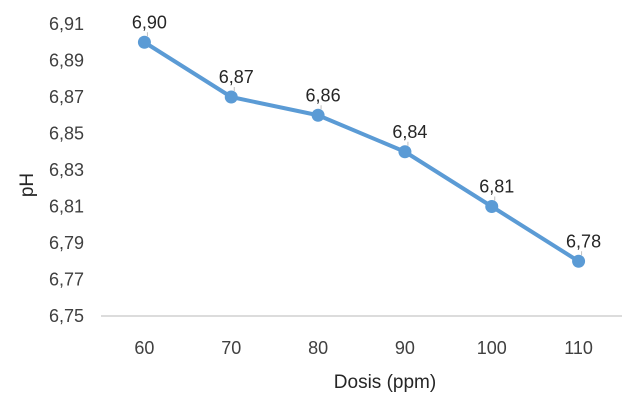 The image size is (637, 396). What do you see at coordinates (66, 280) in the screenshot?
I see `y-tick-label: 6,77` at bounding box center [66, 280].